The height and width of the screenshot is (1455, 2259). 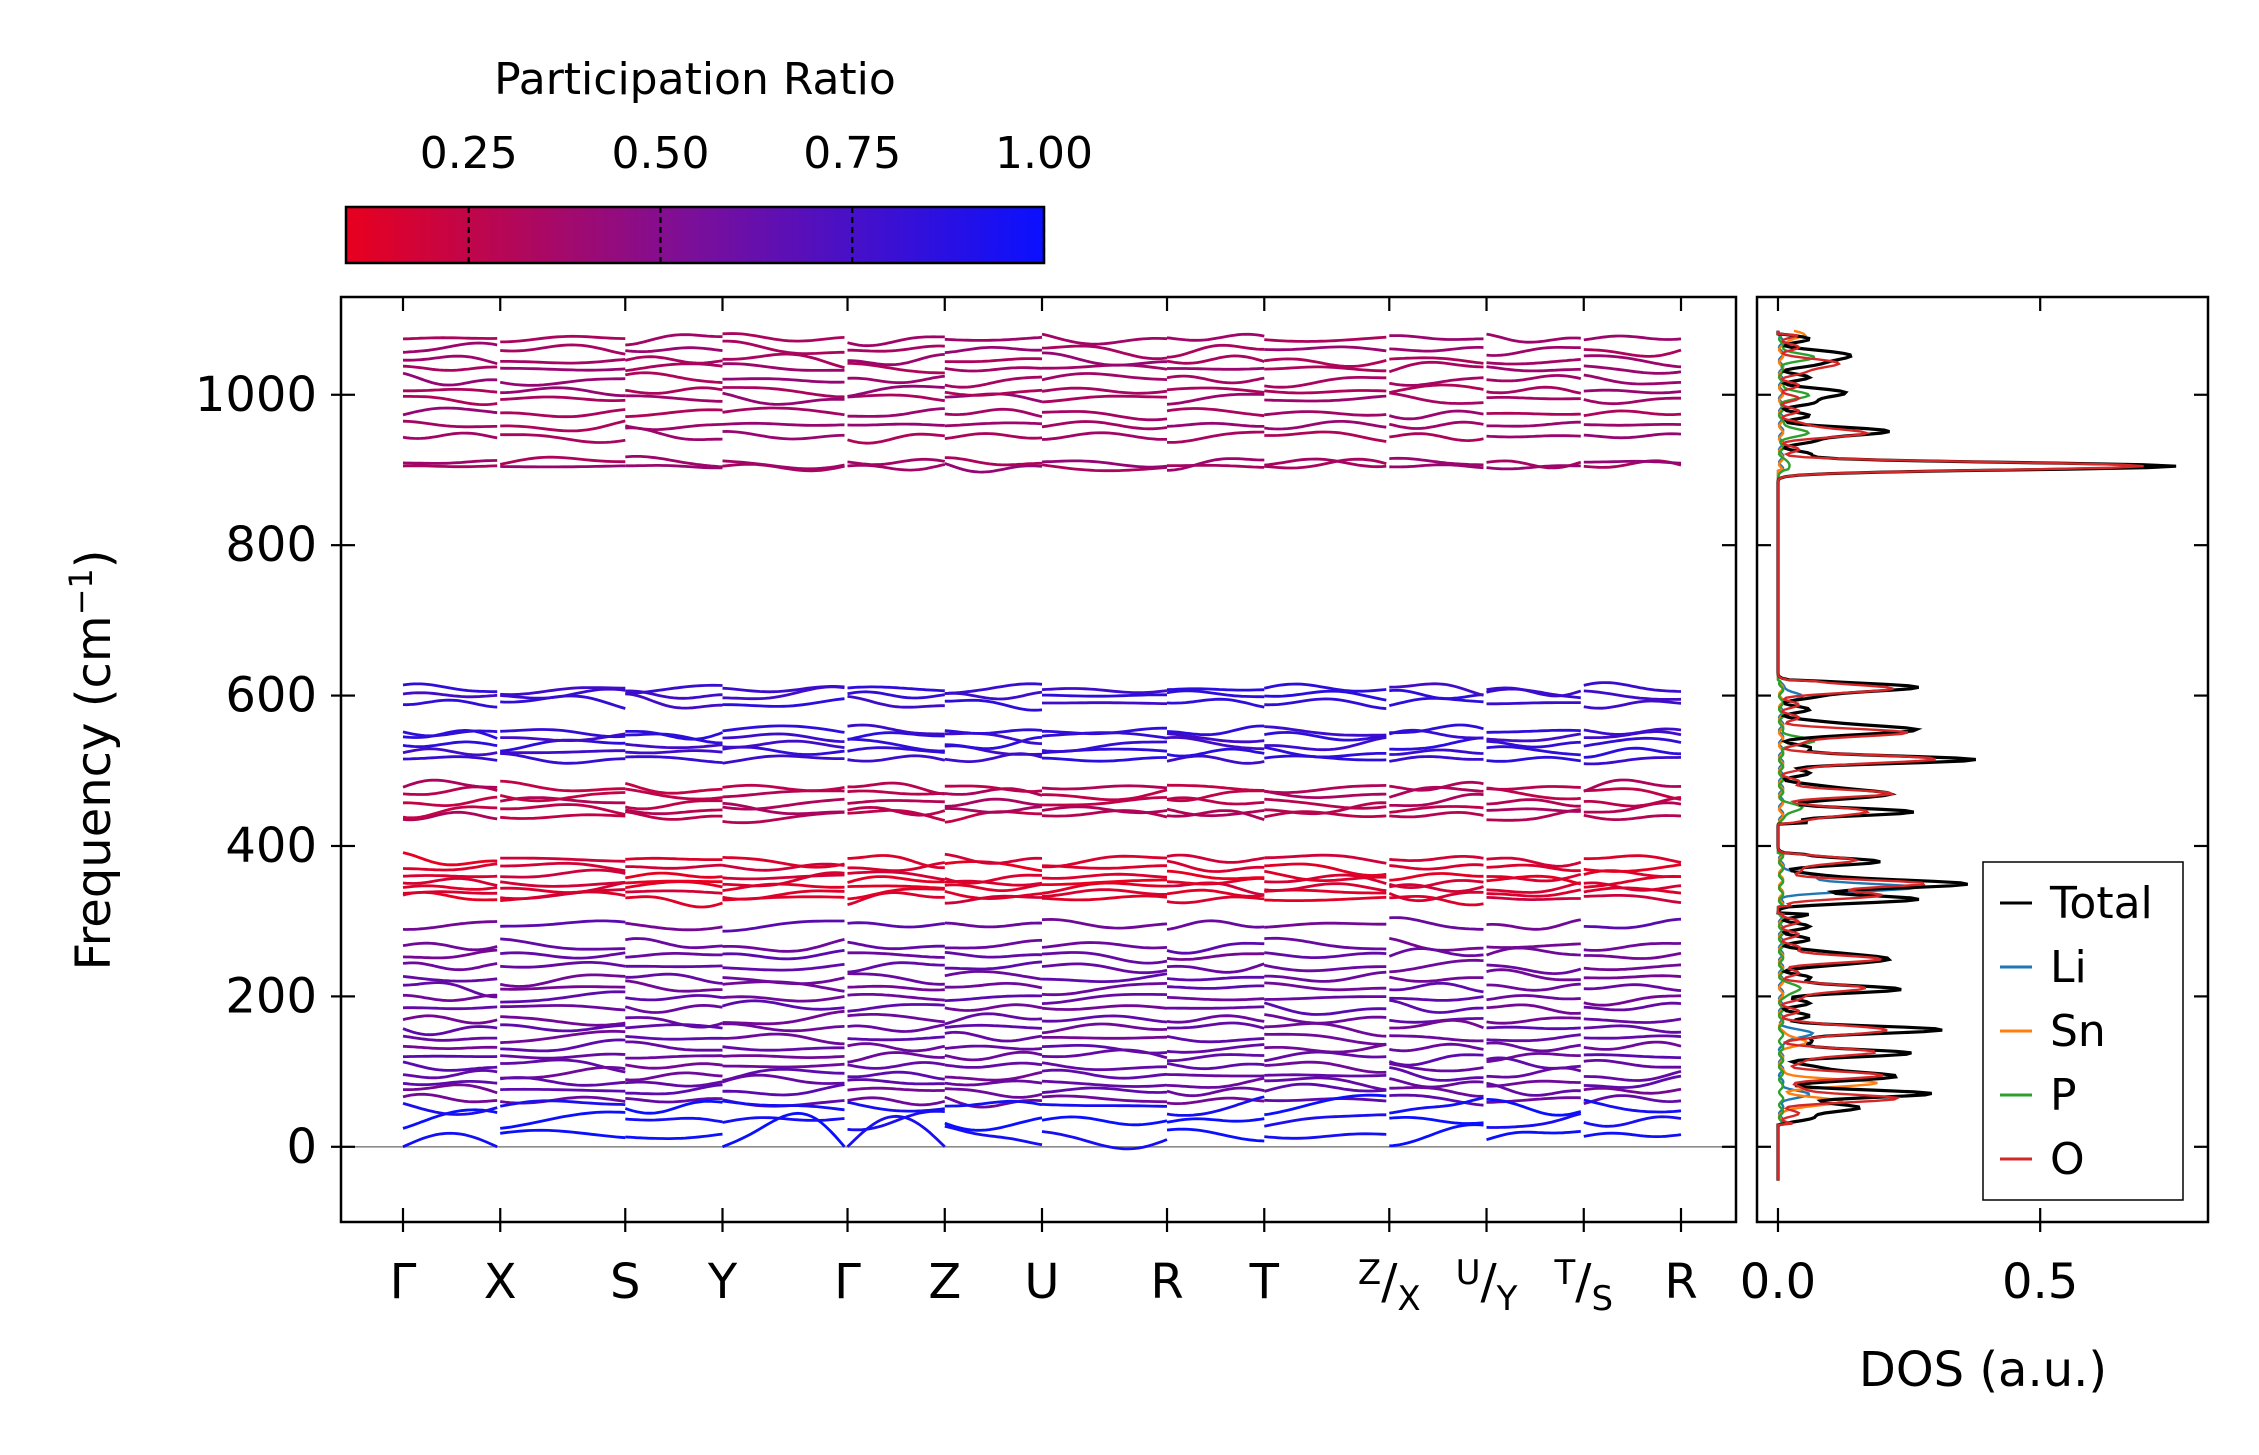 I want to click on colorbar-gradient, so click(x=695, y=235).